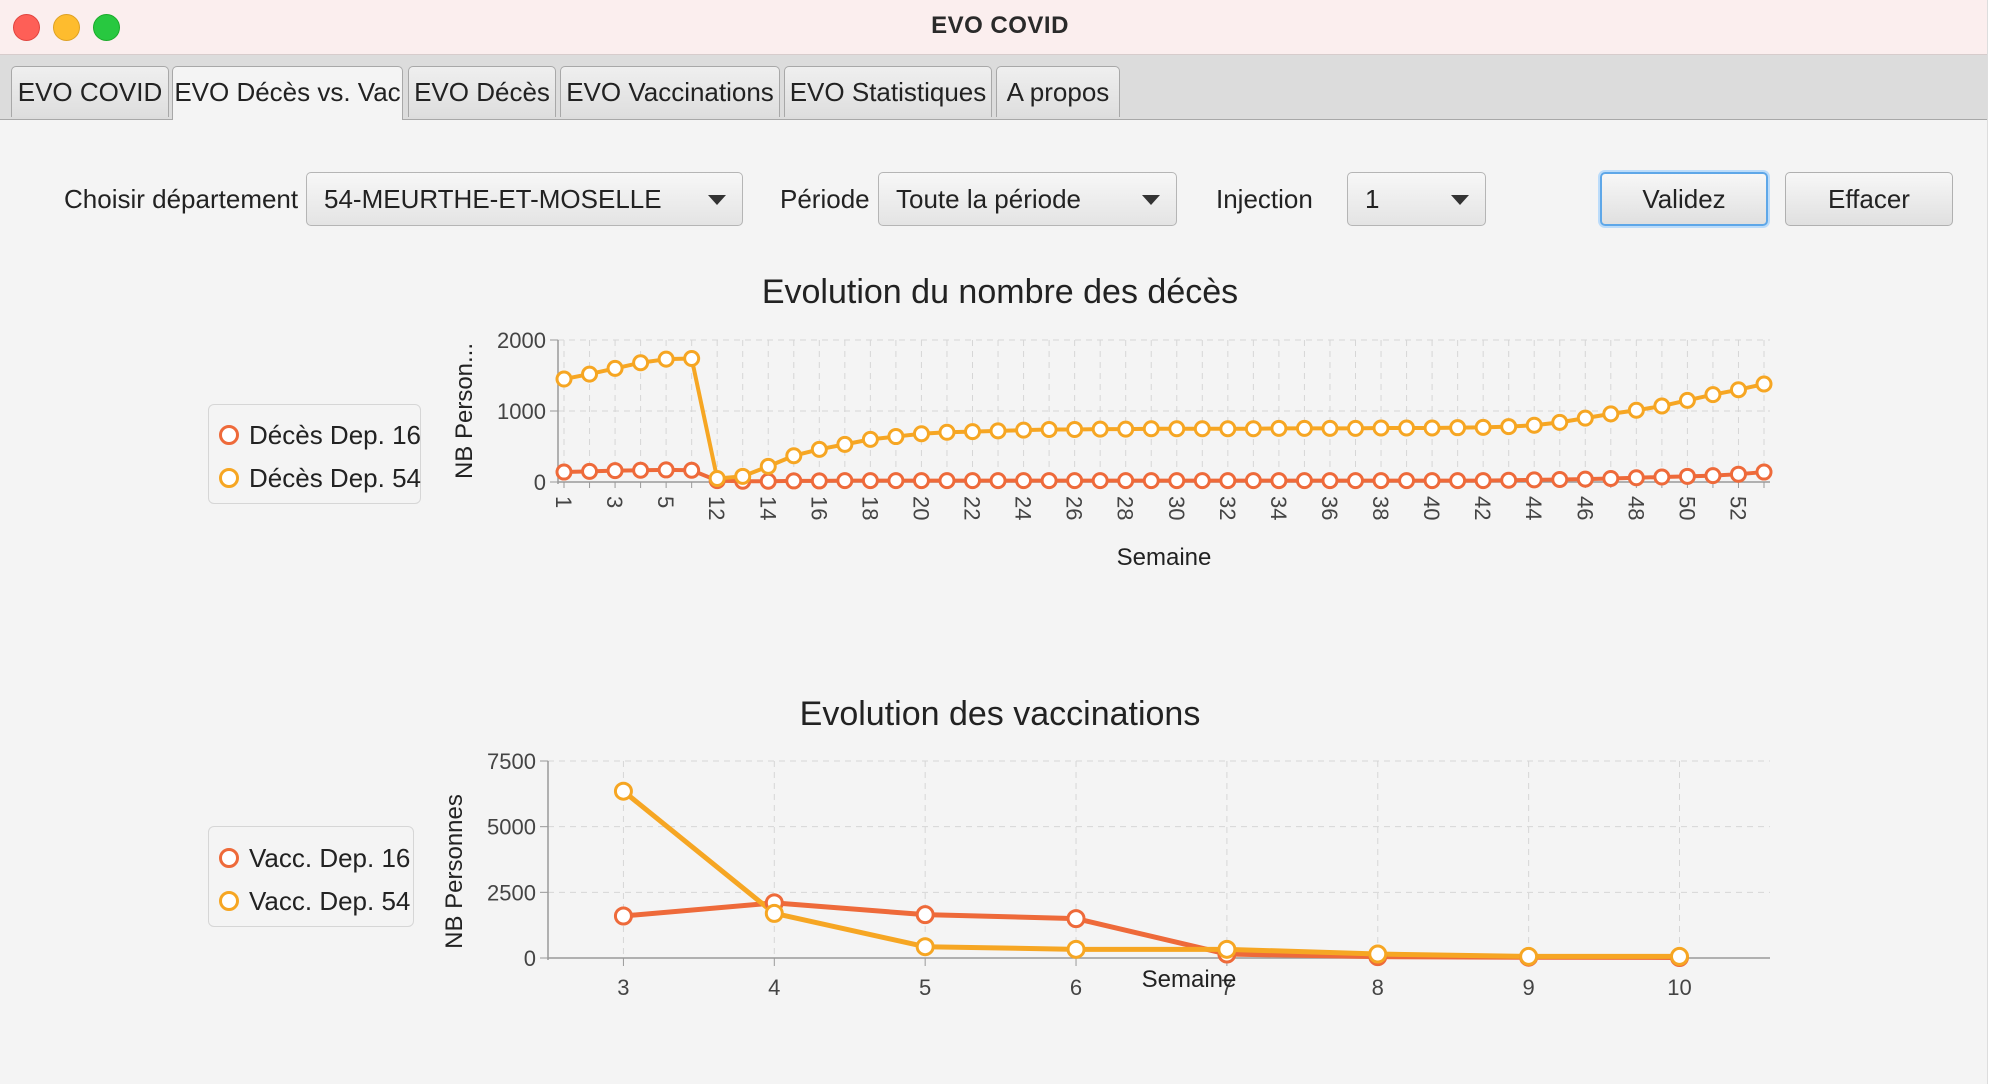 The image size is (2000, 1084). Describe the element at coordinates (106, 27) in the screenshot. I see `zoom-window-icon` at that location.